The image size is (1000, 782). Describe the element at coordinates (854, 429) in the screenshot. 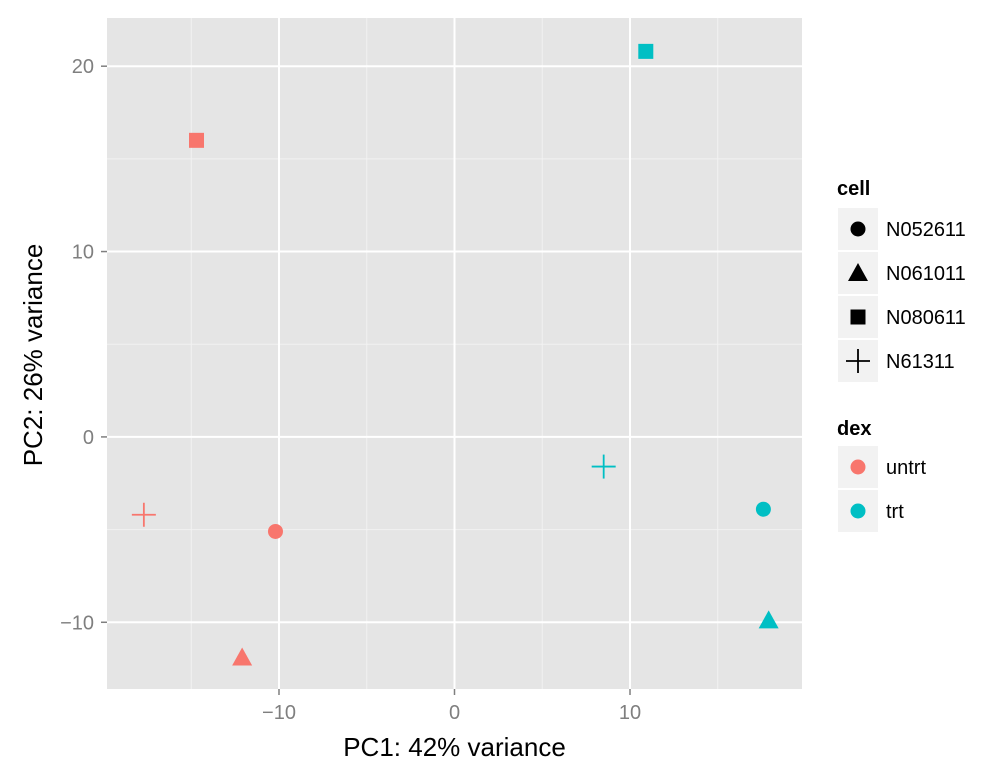

I see `legend-title-dex: dex` at that location.